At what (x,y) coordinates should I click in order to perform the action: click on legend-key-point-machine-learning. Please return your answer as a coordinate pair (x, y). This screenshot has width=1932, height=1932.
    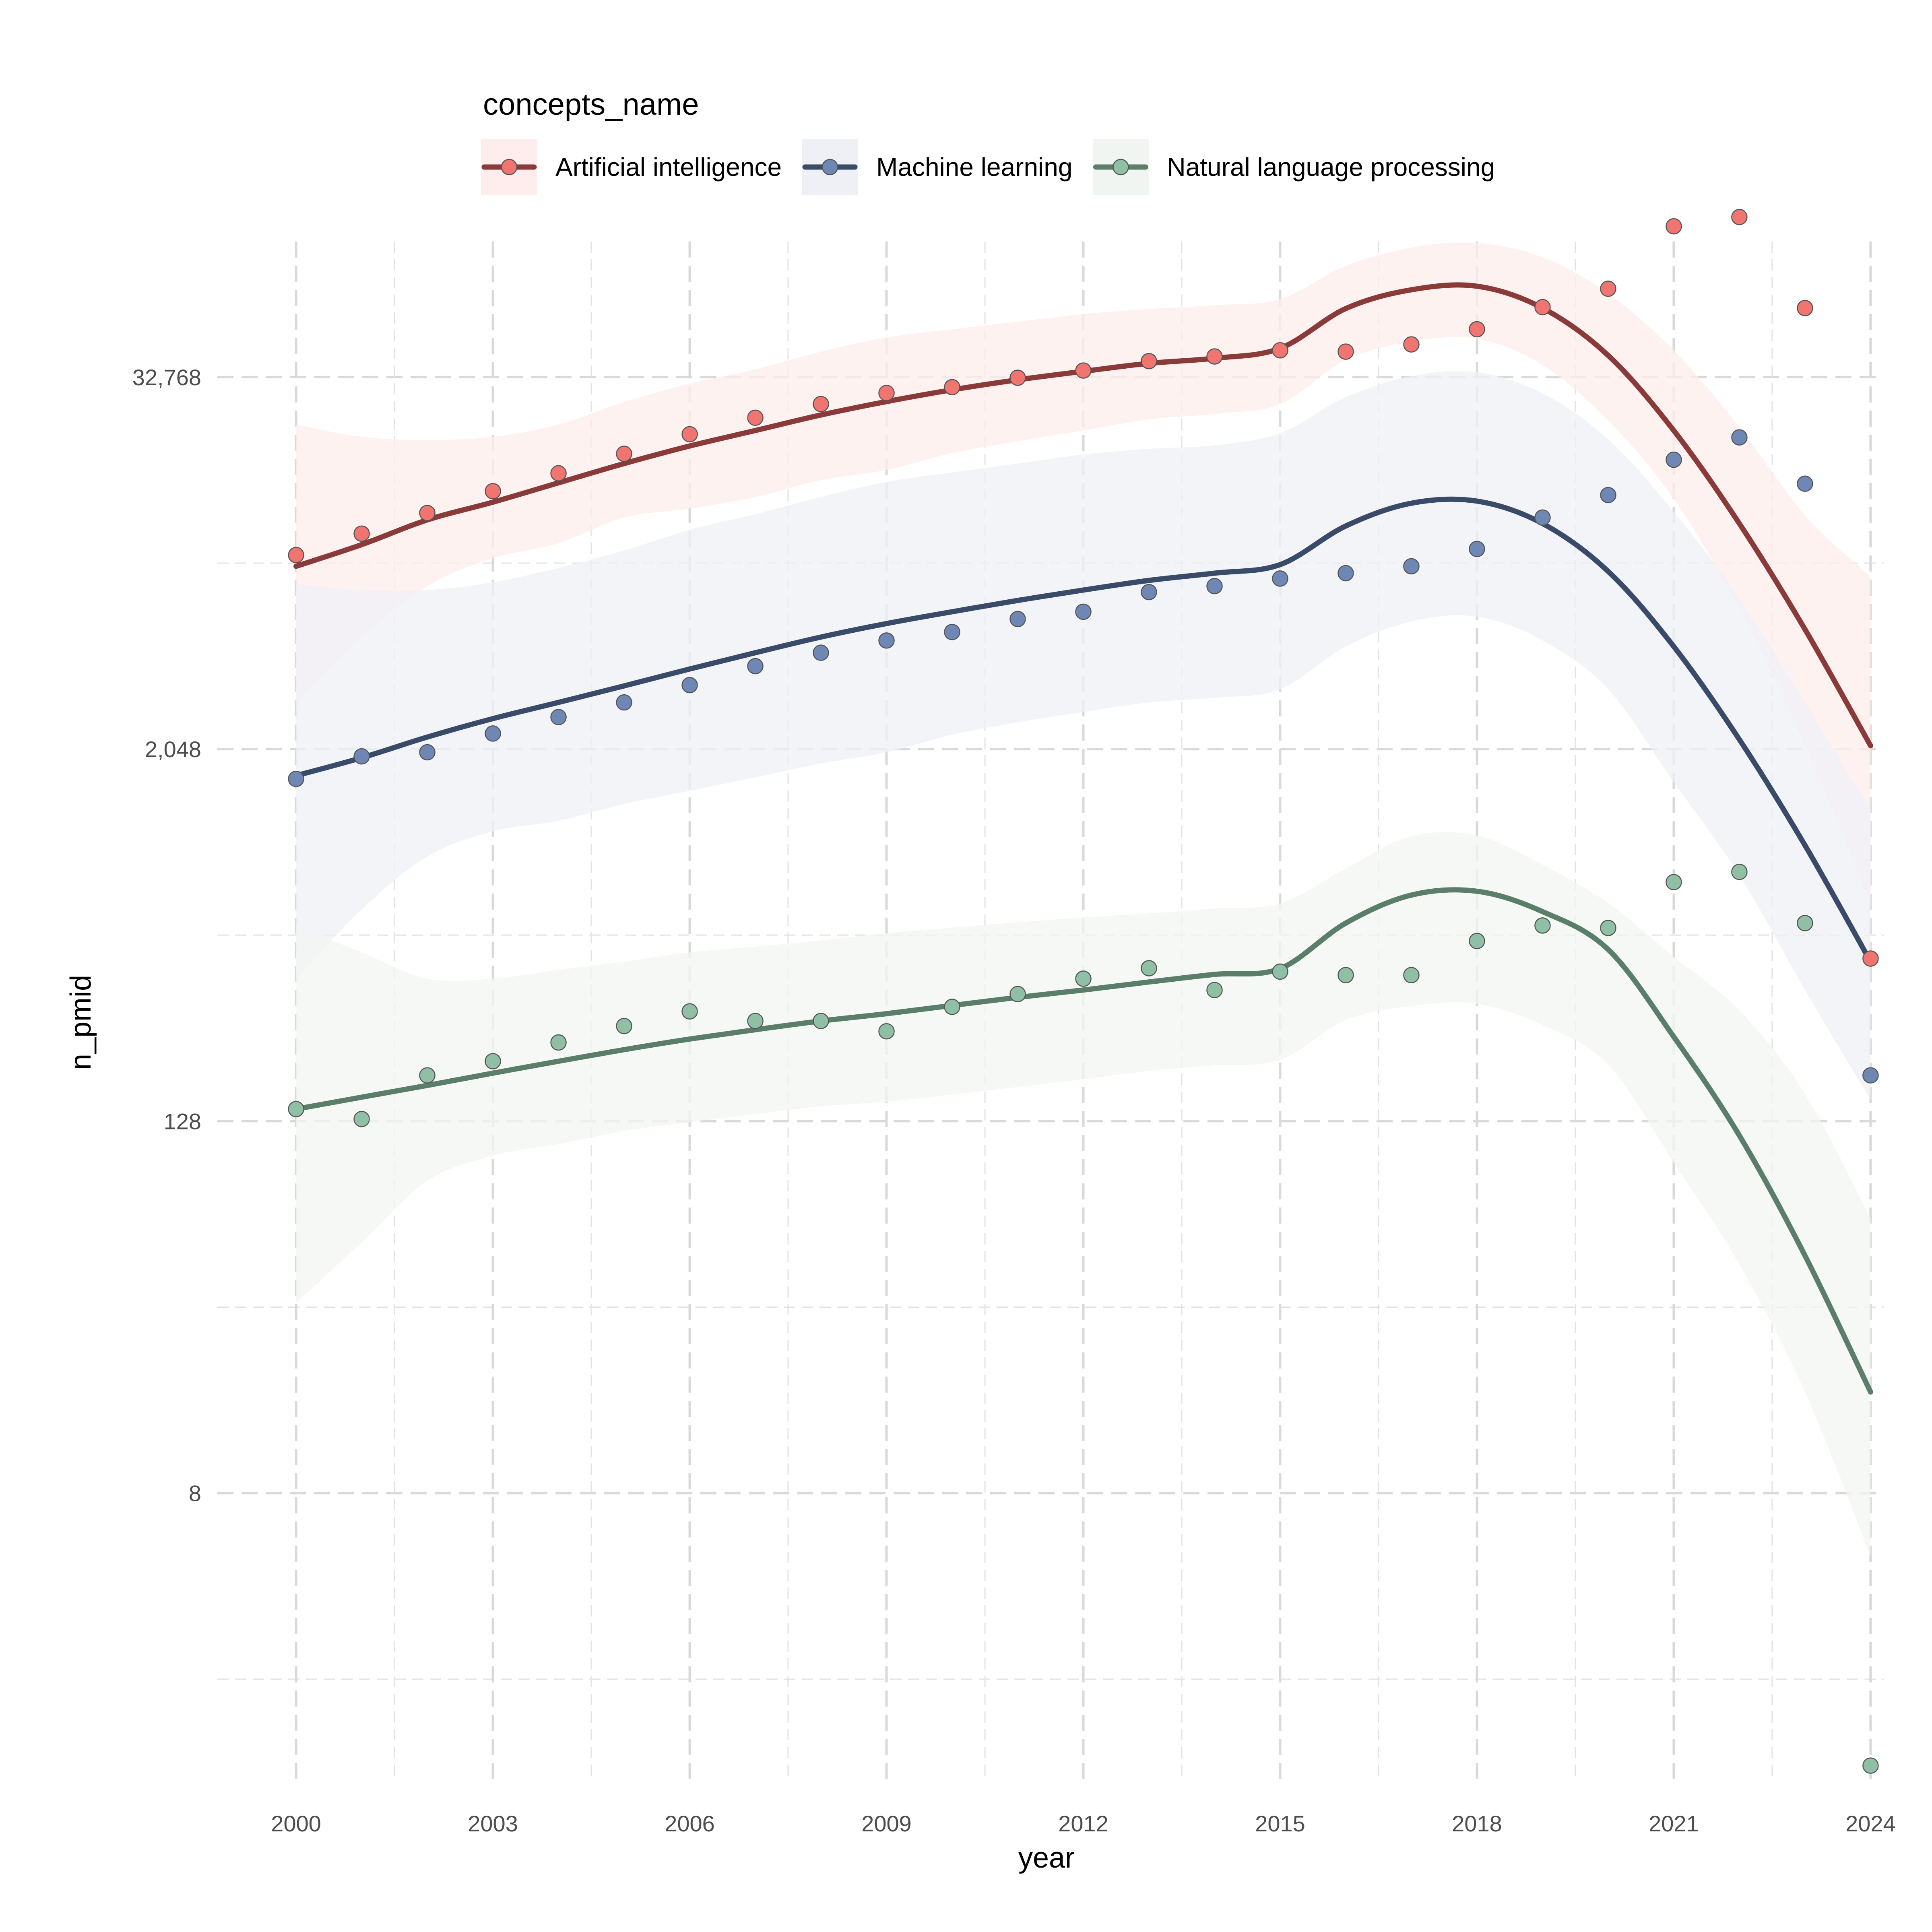
    Looking at the image, I should click on (830, 167).